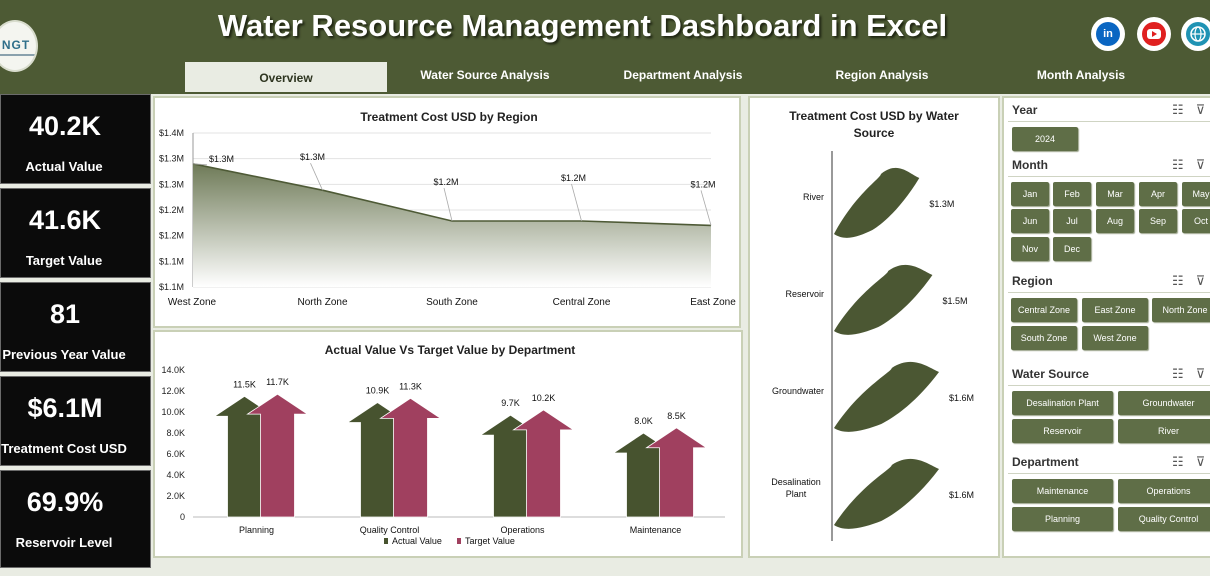 The height and width of the screenshot is (576, 1210). I want to click on y-tick-label: 12.0K, so click(173, 391).